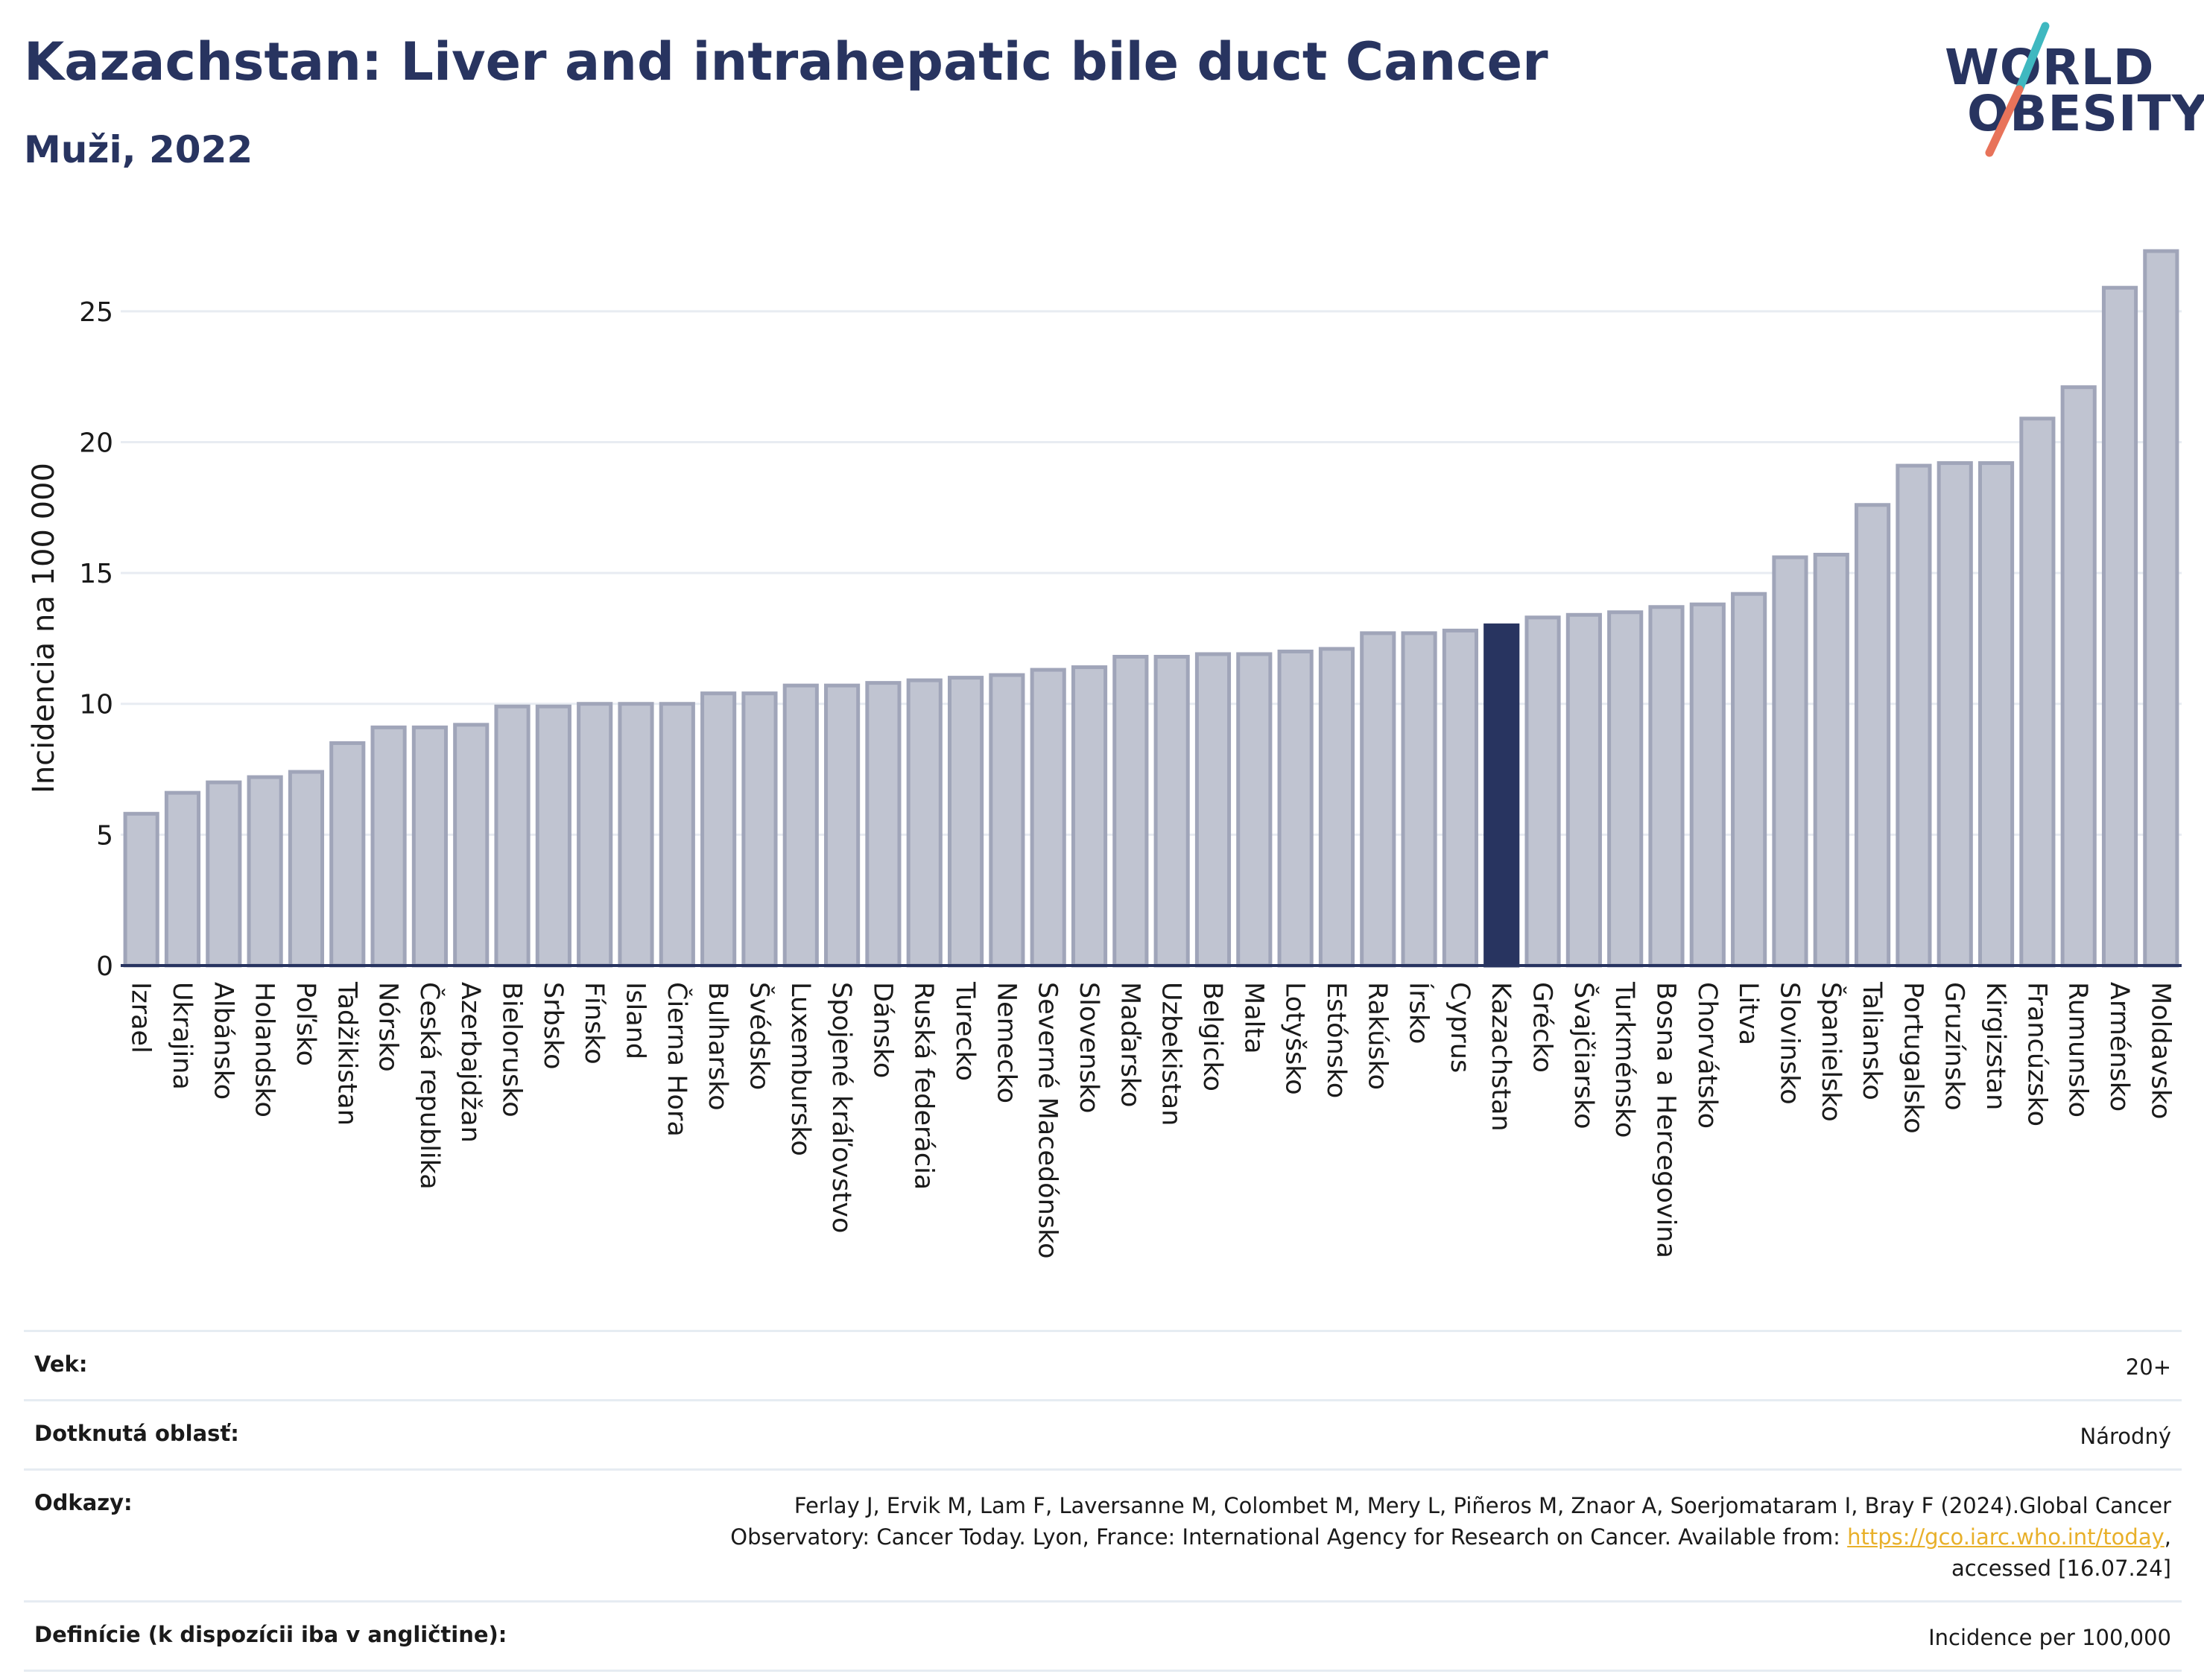  Describe the element at coordinates (1048, 1120) in the screenshot. I see `x-tick-label: Severné Macedónsko` at that location.